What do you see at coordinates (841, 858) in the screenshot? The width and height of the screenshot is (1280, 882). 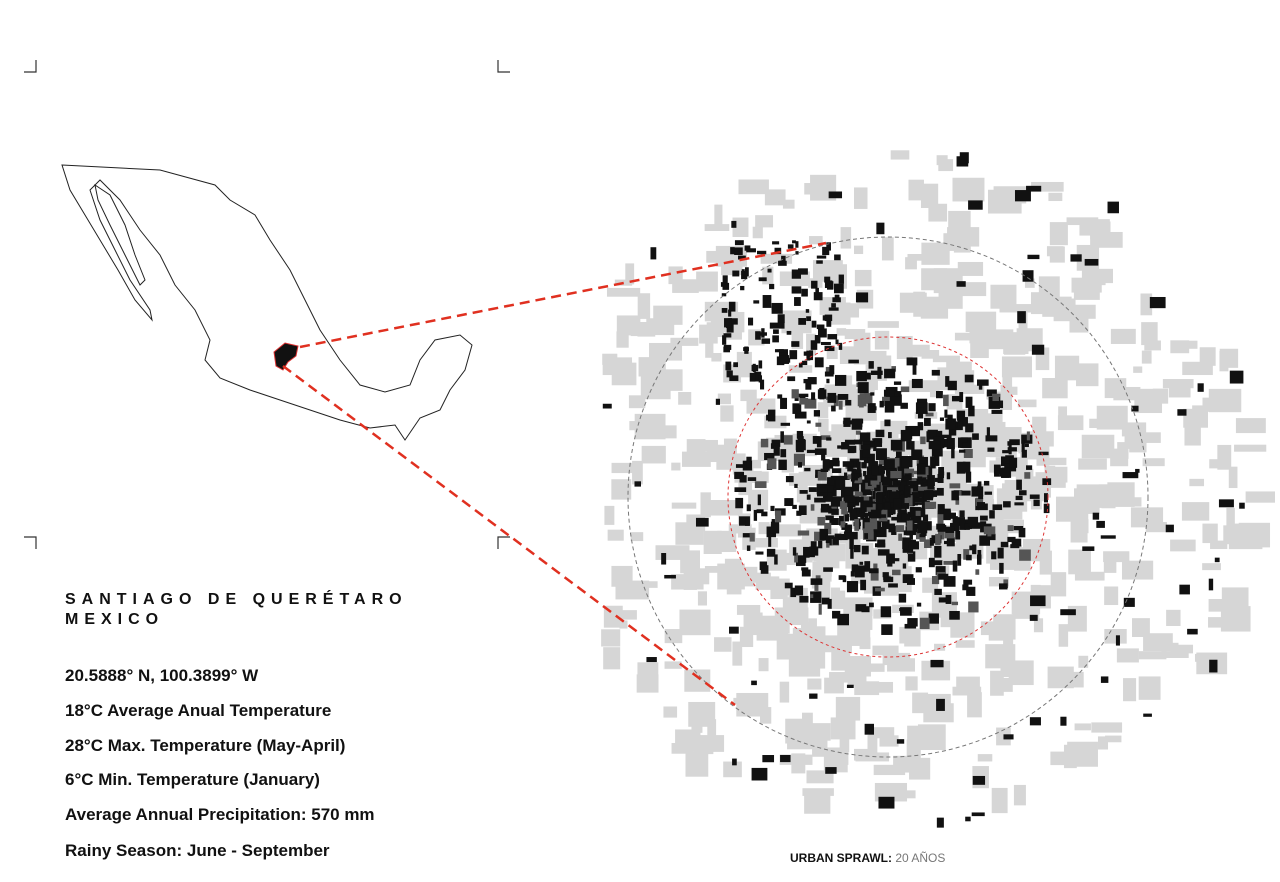 I see `caption-label: URBAN SPRAWL:` at bounding box center [841, 858].